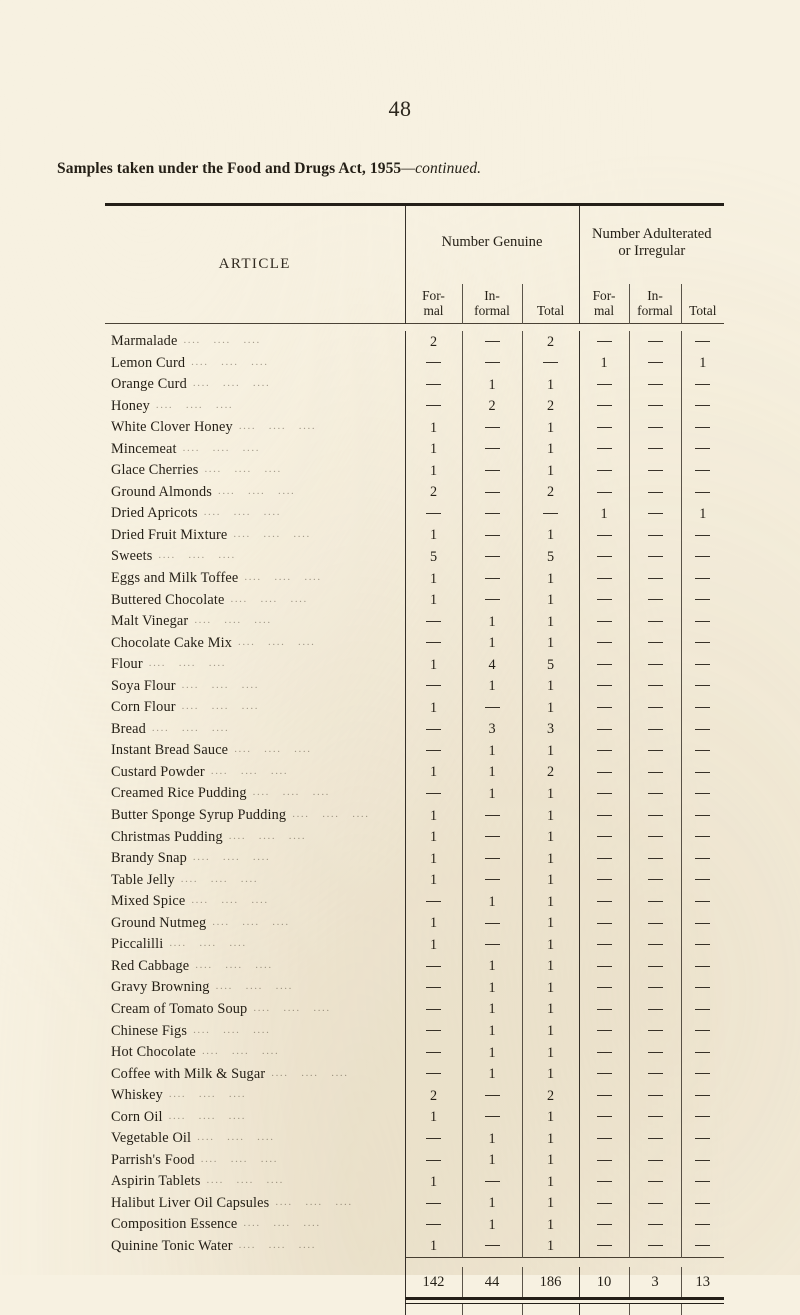 The width and height of the screenshot is (800, 1315). What do you see at coordinates (441, 168) in the screenshot?
I see `caption-continued-text: —continued.` at bounding box center [441, 168].